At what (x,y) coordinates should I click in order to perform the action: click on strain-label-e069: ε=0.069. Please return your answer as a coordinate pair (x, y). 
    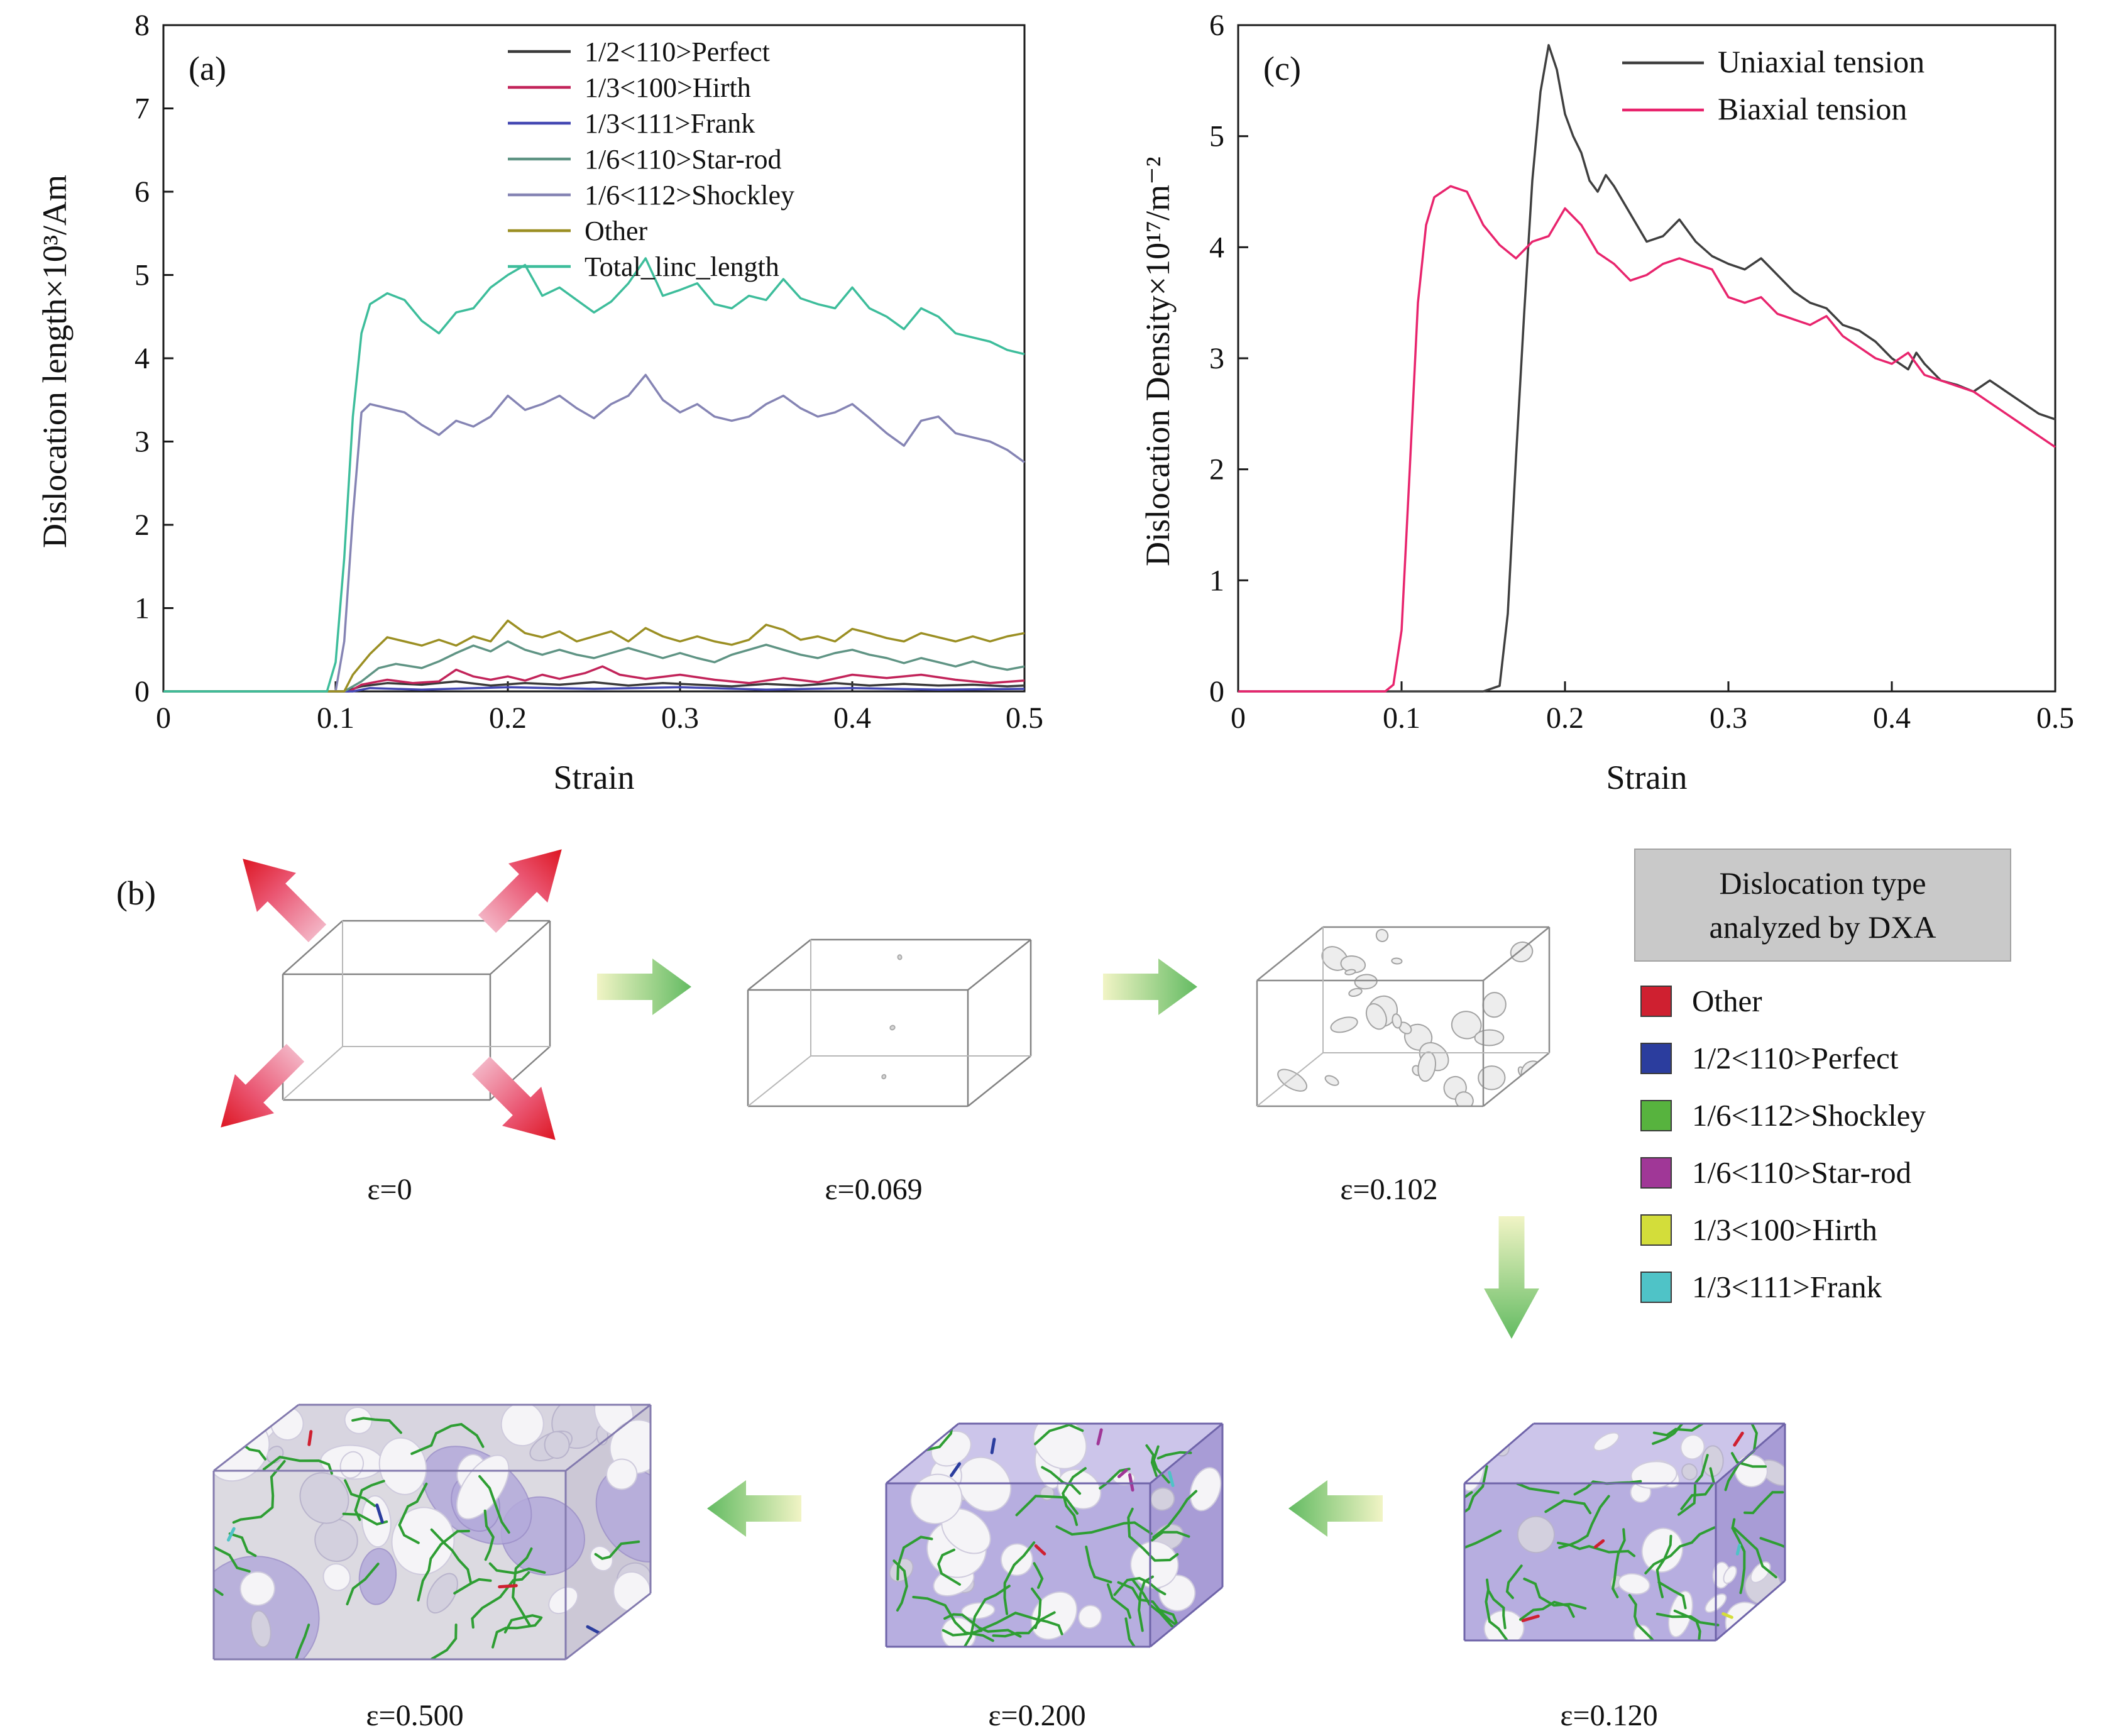
    Looking at the image, I should click on (874, 1189).